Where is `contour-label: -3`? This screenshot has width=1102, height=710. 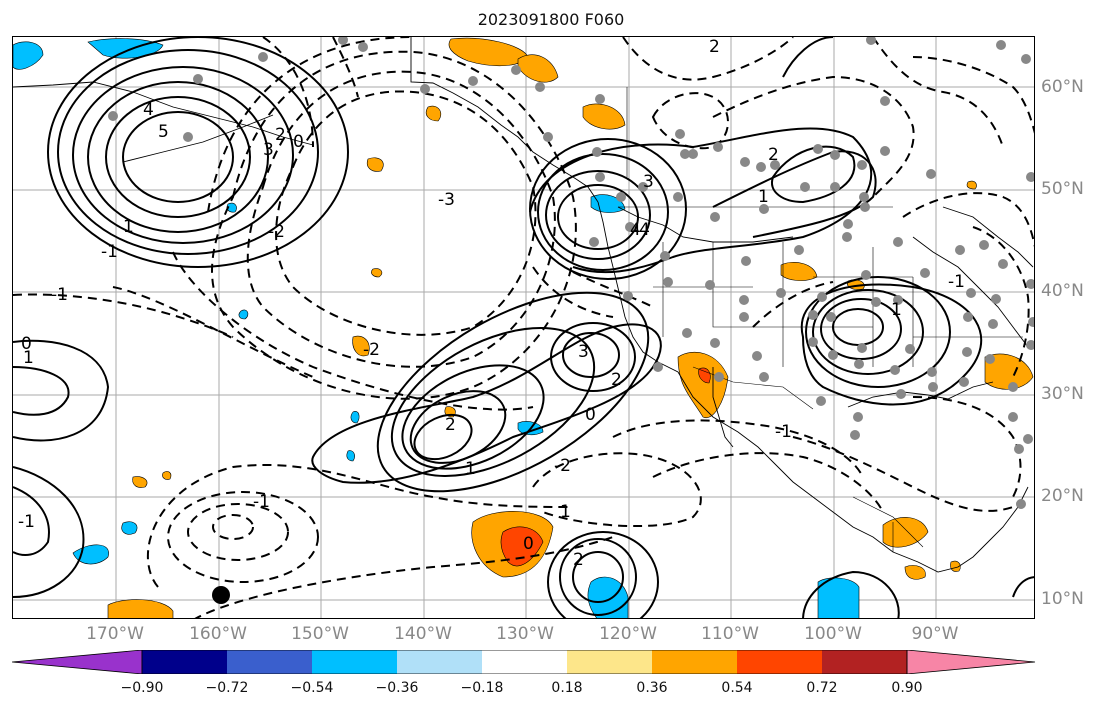 contour-label: -3 is located at coordinates (446, 200).